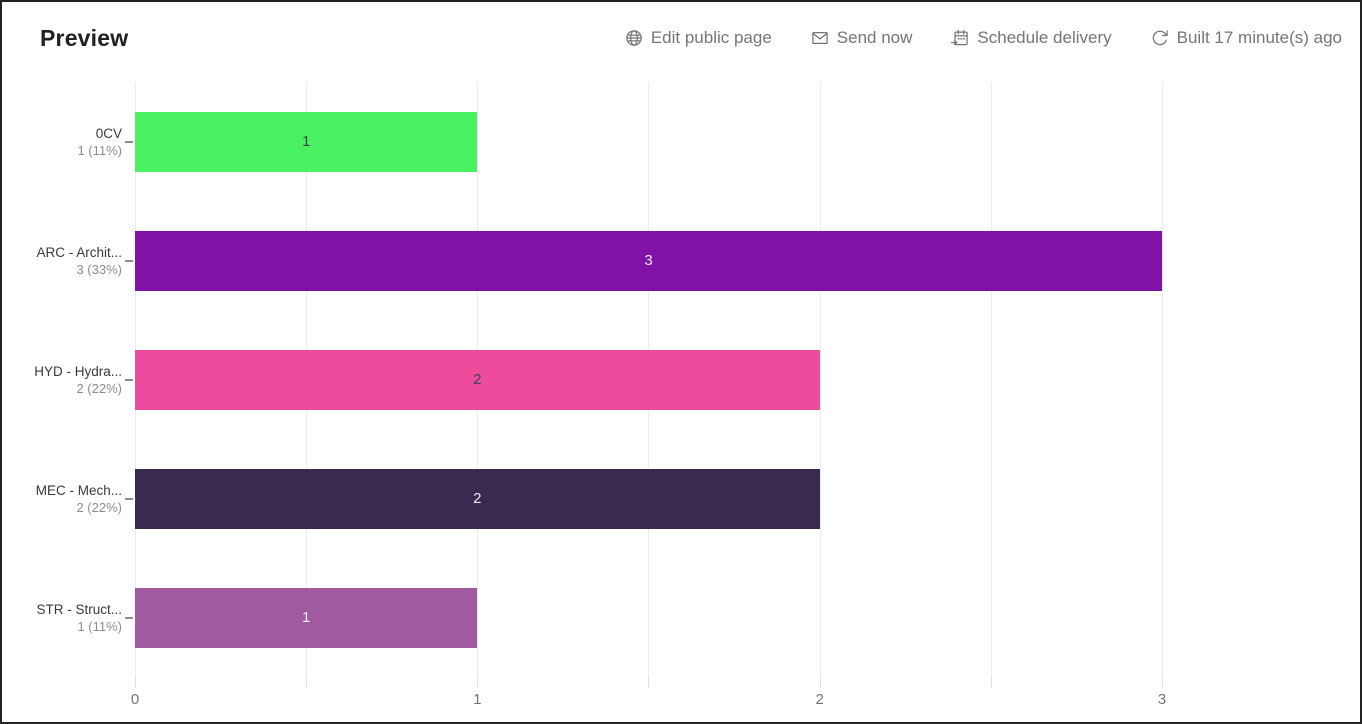 The image size is (1362, 724). Describe the element at coordinates (99, 269) in the screenshot. I see `category-count-percent: 3 (33%)` at that location.